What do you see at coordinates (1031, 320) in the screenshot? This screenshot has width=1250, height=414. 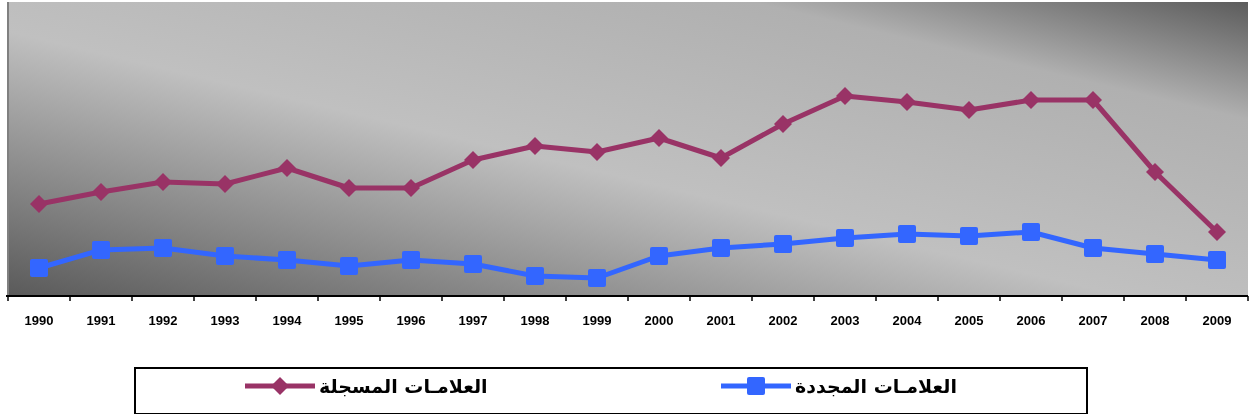 I see `x-tick-label: 2006` at bounding box center [1031, 320].